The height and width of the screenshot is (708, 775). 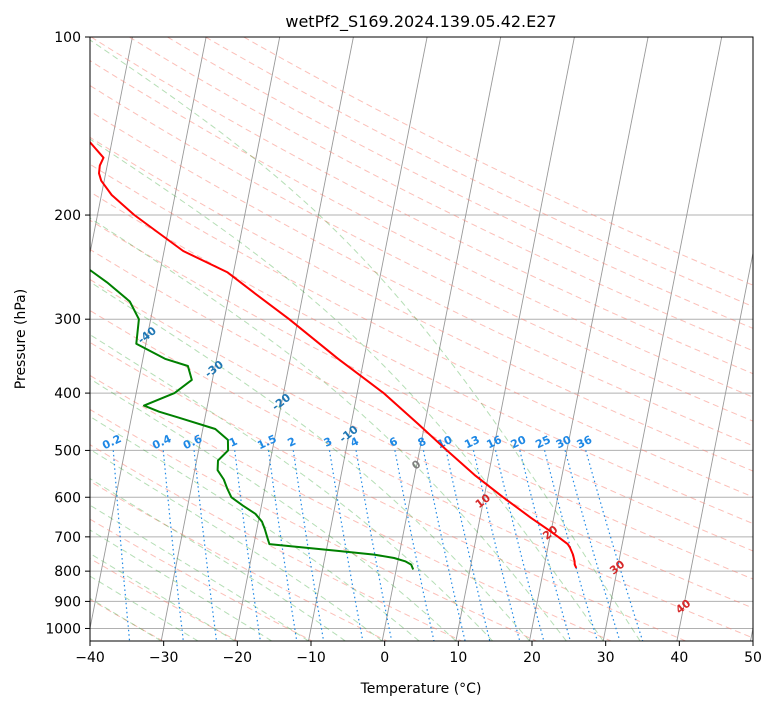 I want to click on x-tick-label: 50, so click(x=753, y=658).